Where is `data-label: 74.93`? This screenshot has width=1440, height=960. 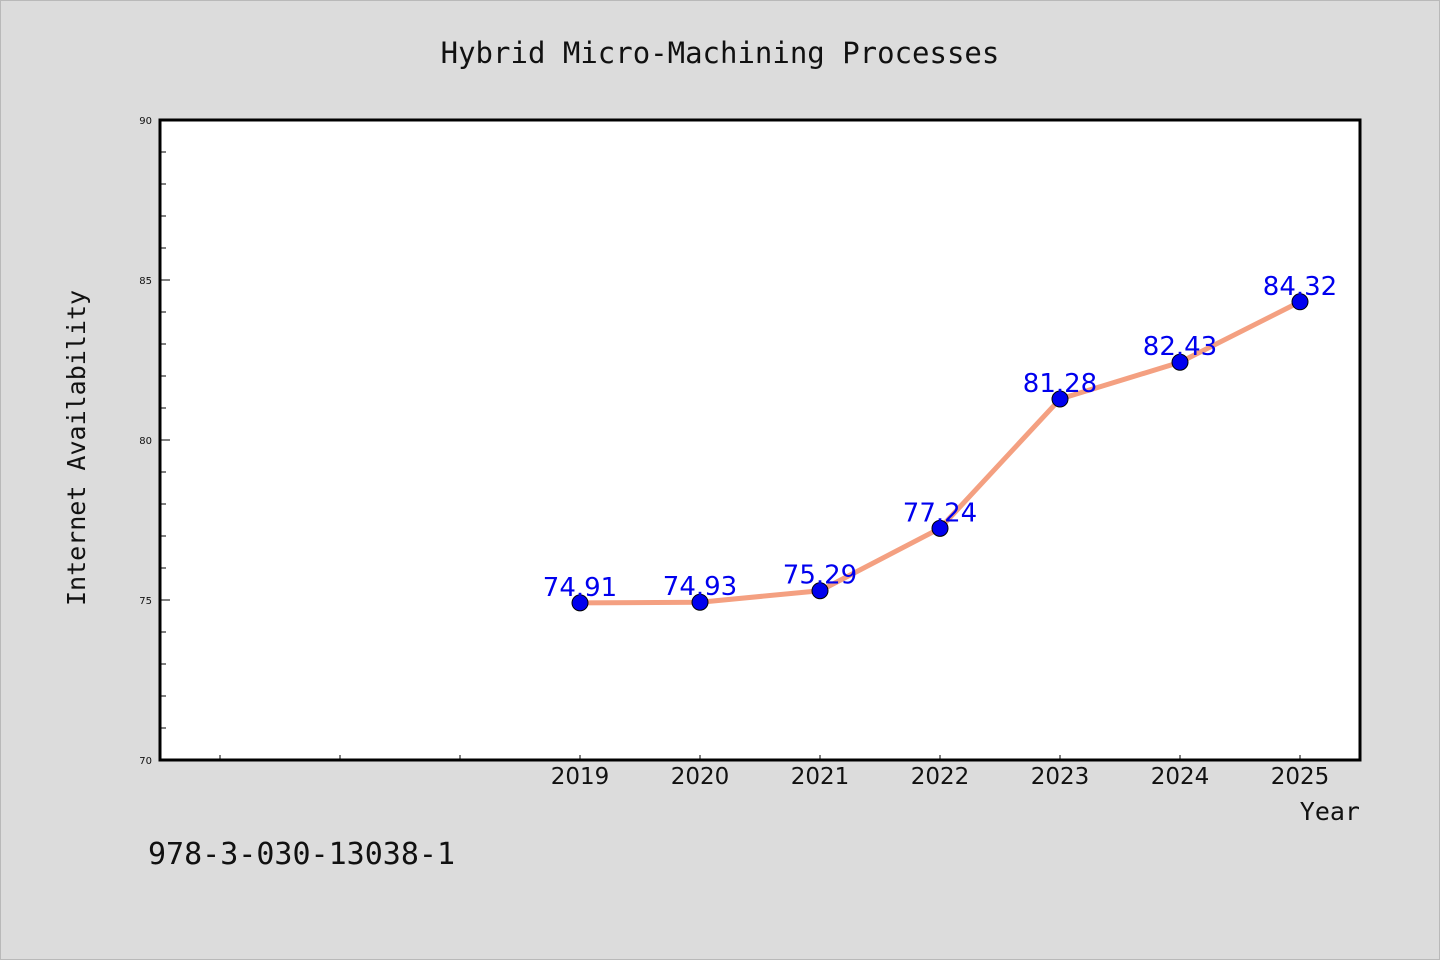 data-label: 74.93 is located at coordinates (700, 587).